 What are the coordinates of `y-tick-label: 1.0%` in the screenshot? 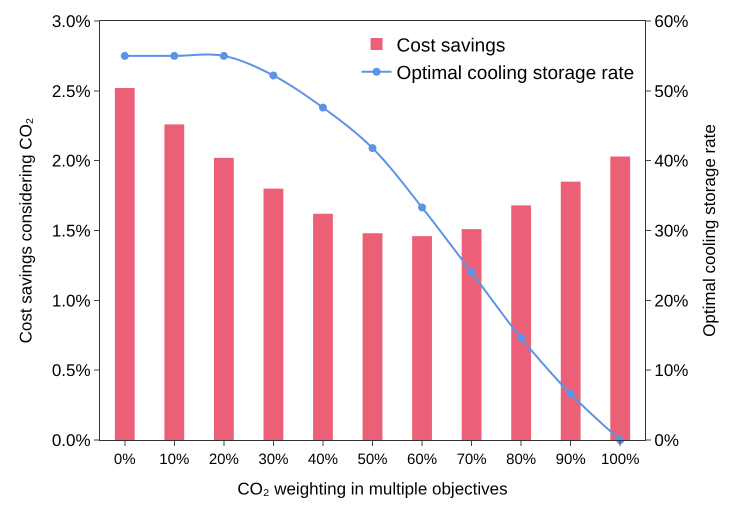 It's located at (71, 300).